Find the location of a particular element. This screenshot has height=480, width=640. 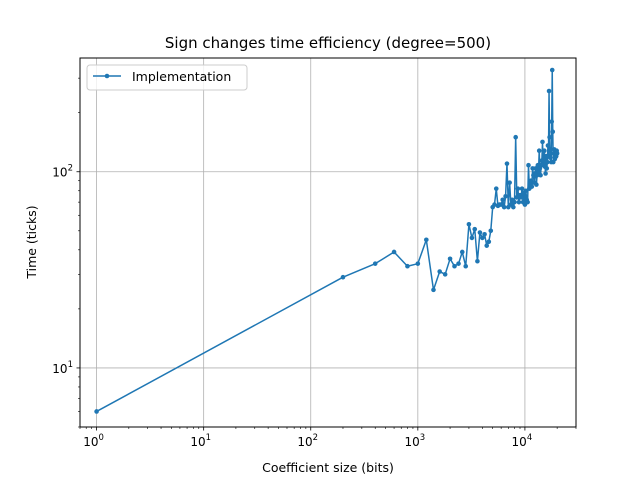

legend-box is located at coordinates (167, 77).